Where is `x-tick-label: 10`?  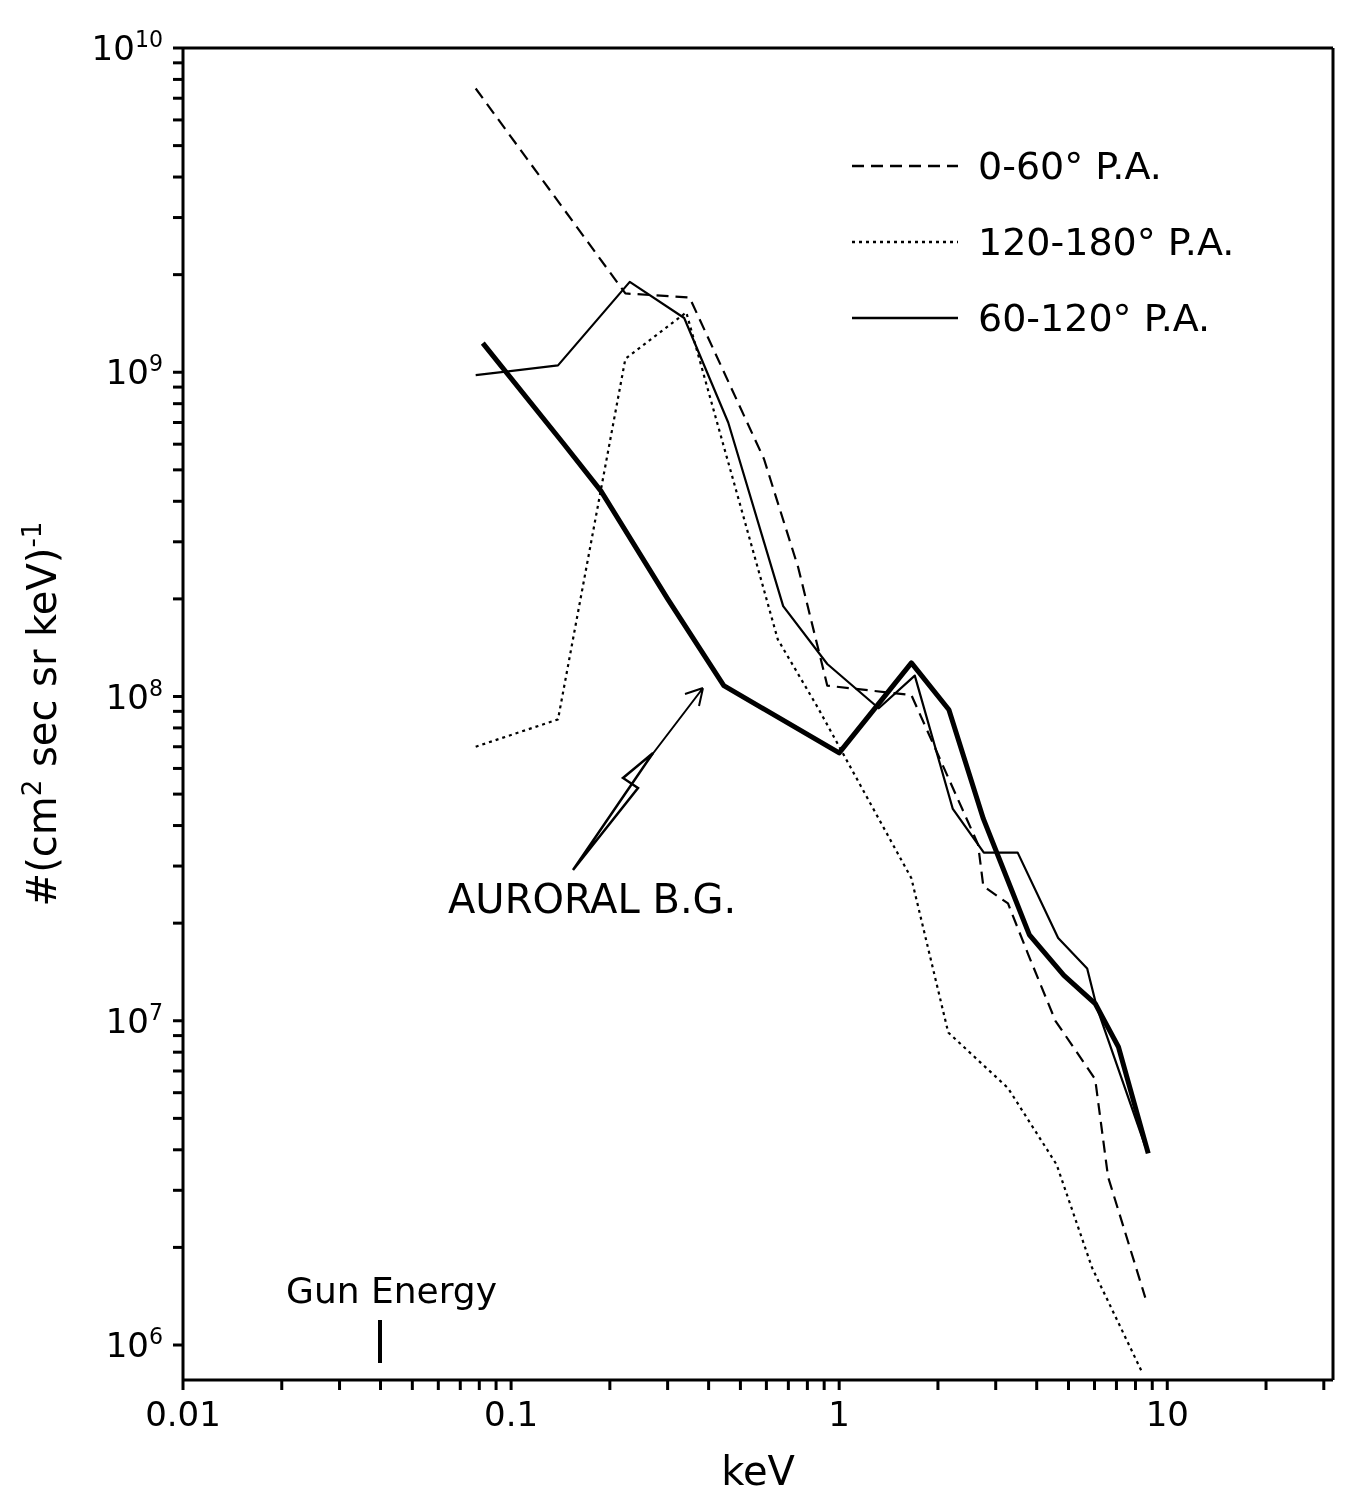
x-tick-label: 10 is located at coordinates (1167, 1414).